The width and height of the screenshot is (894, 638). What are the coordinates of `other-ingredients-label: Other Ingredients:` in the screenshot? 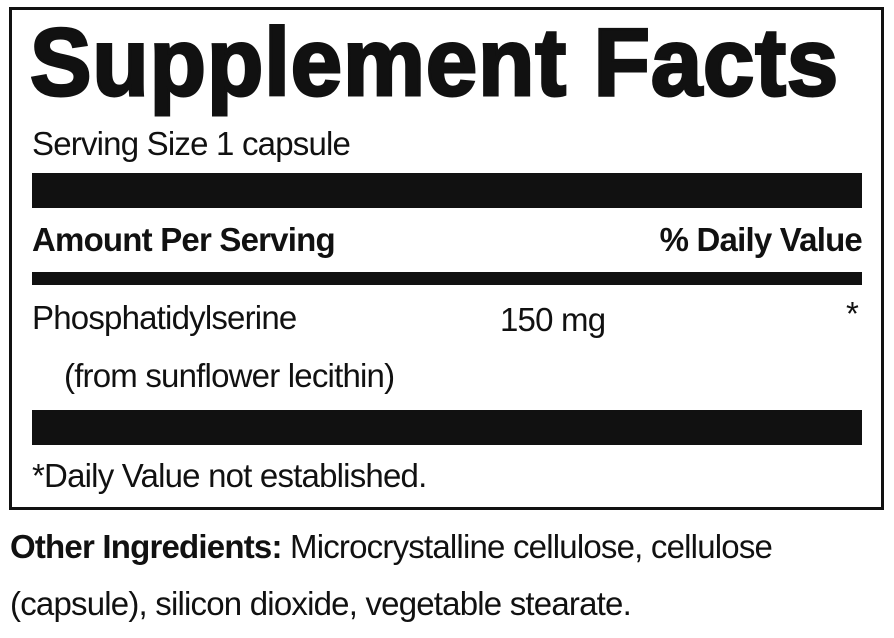 It's located at (146, 546).